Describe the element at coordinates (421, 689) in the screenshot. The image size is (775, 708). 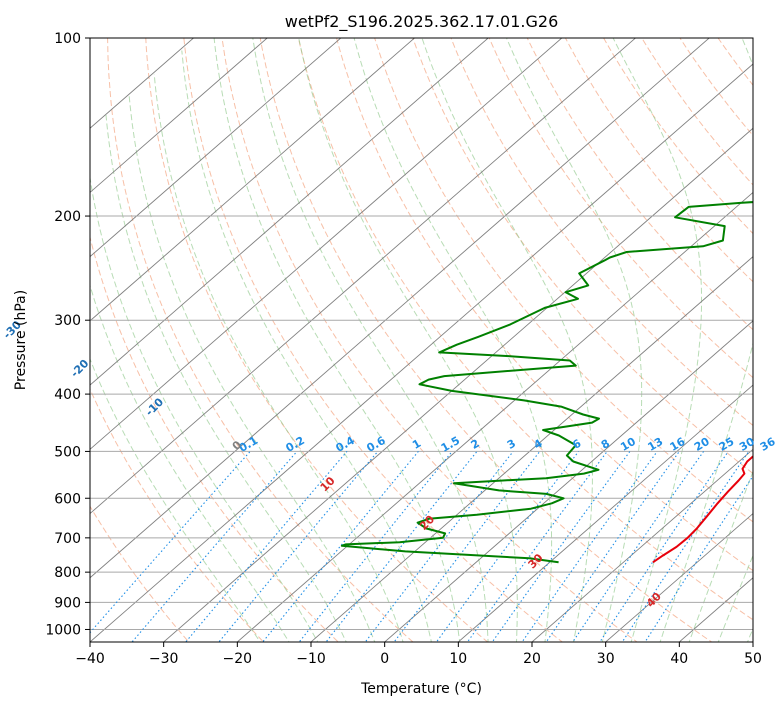
I see `x-axis-label: Temperature (°C)` at that location.